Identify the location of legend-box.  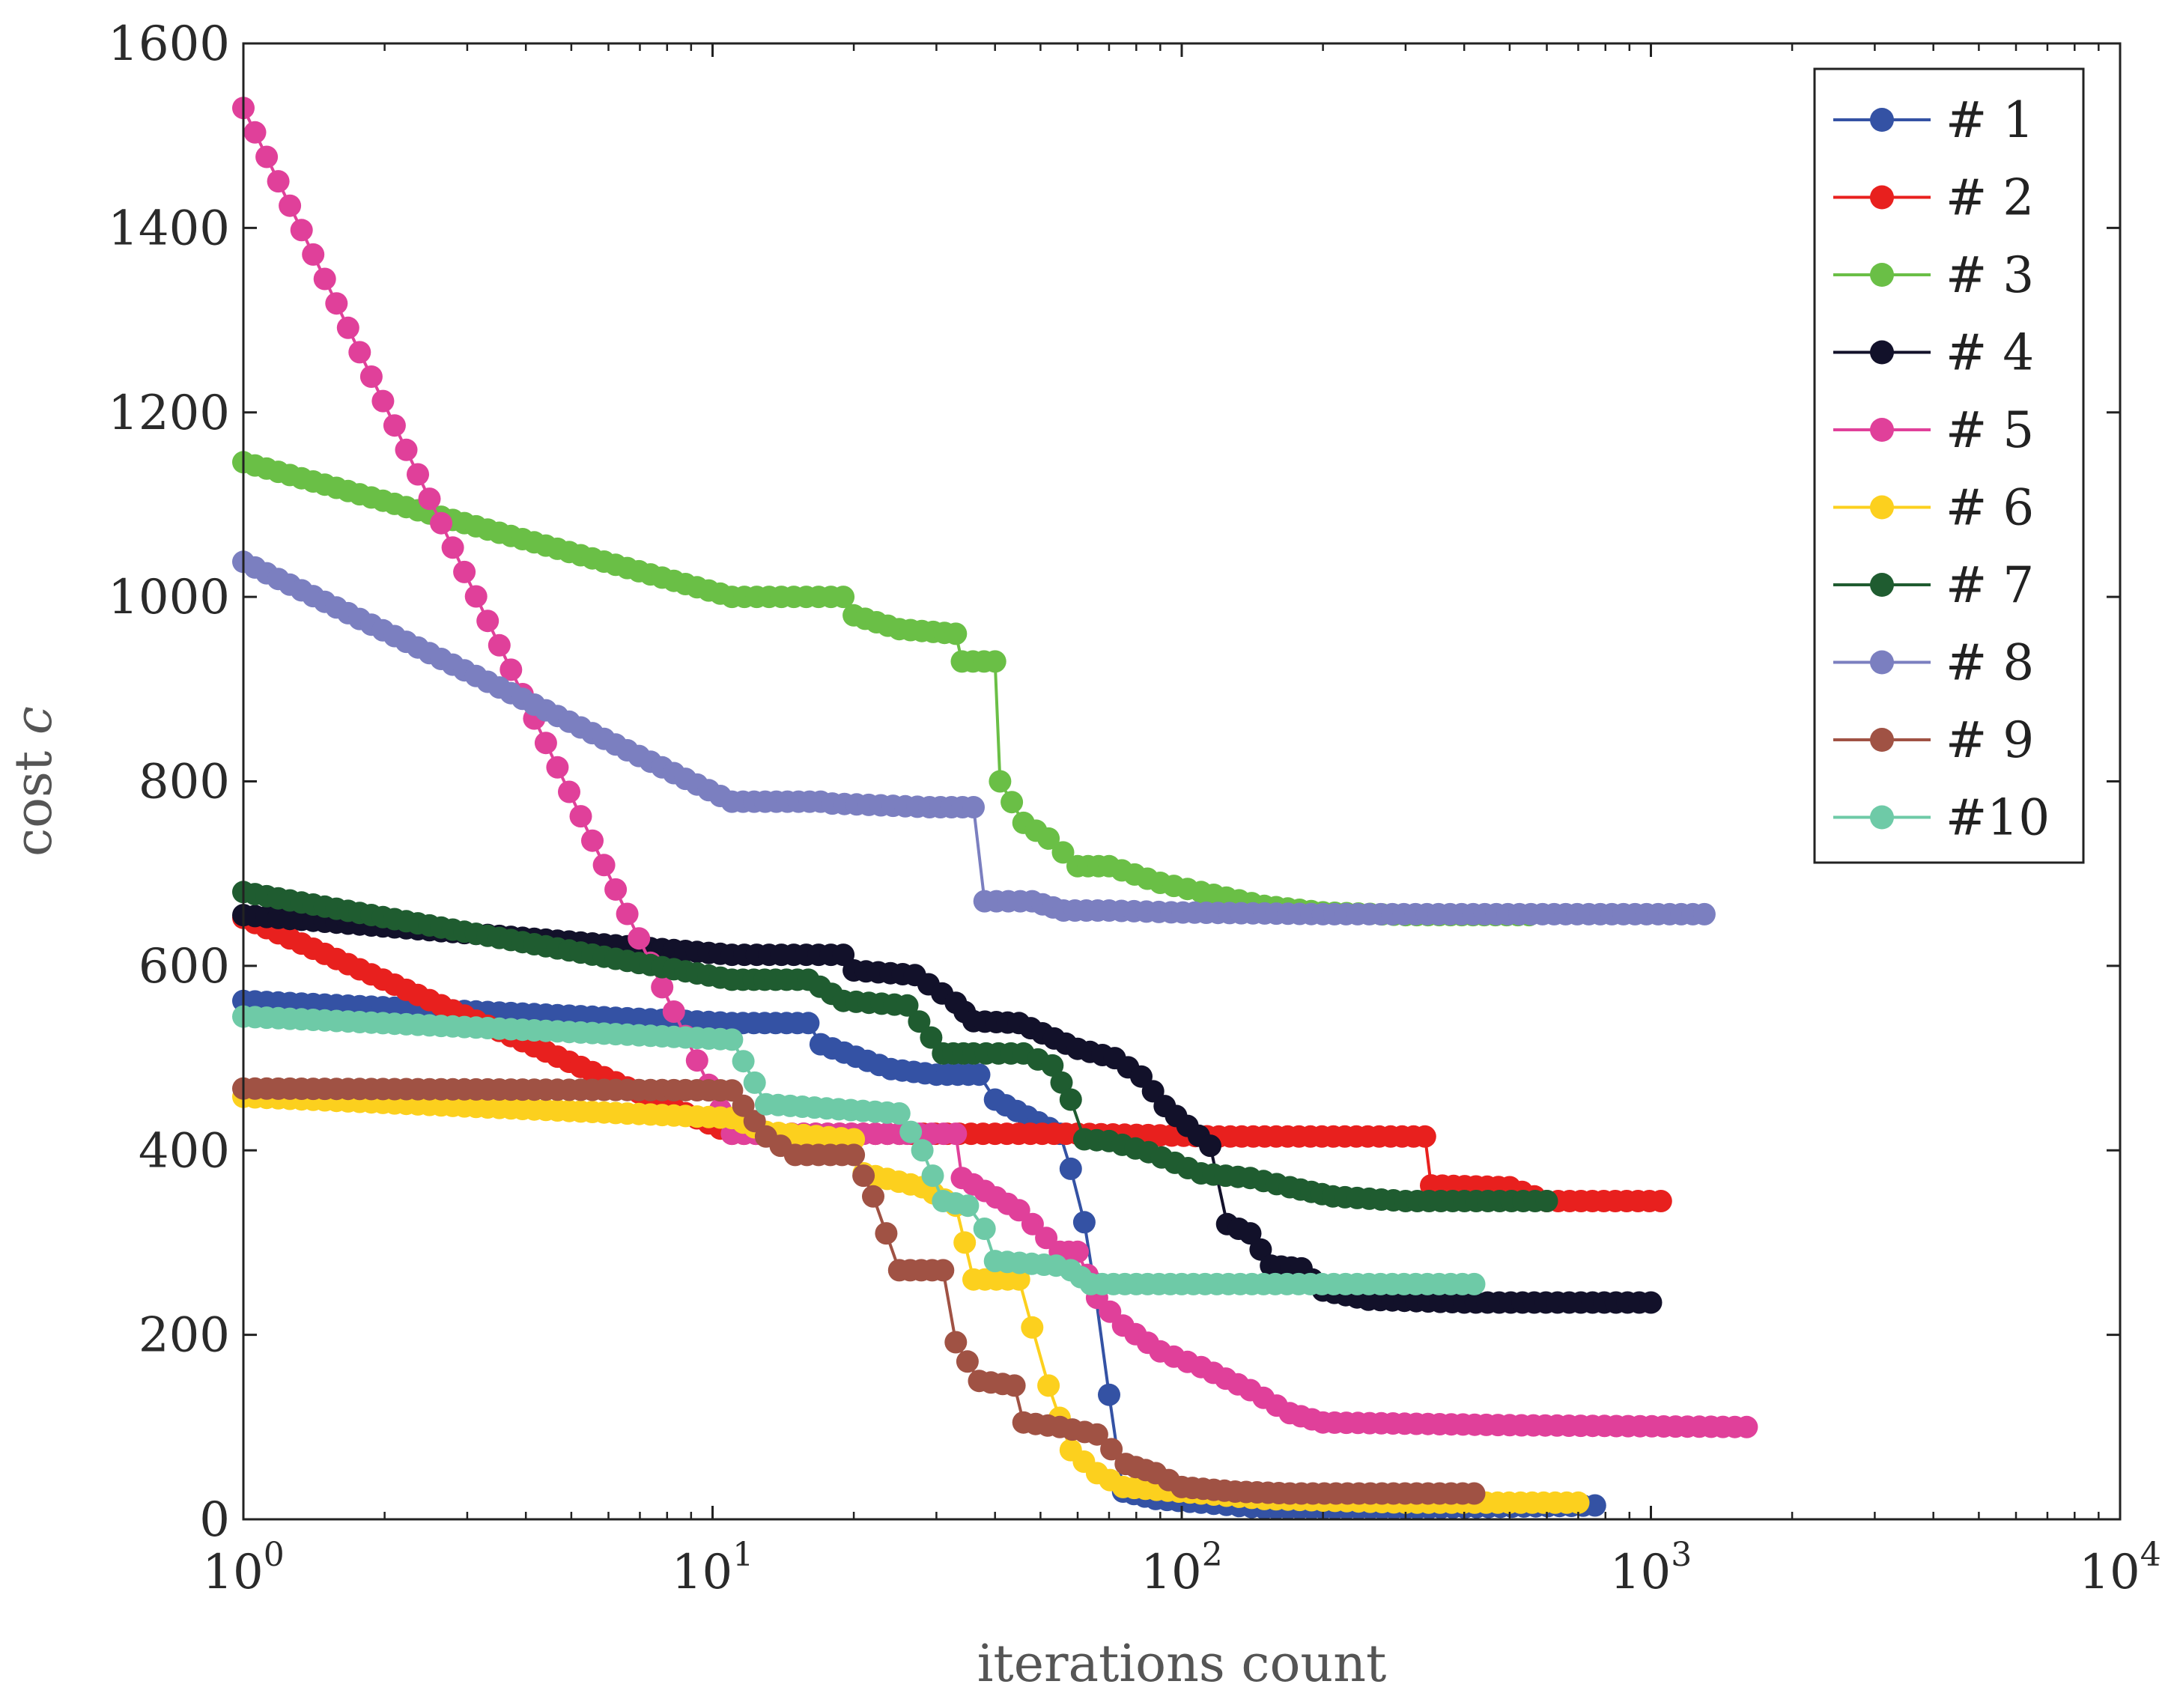
(1949, 465).